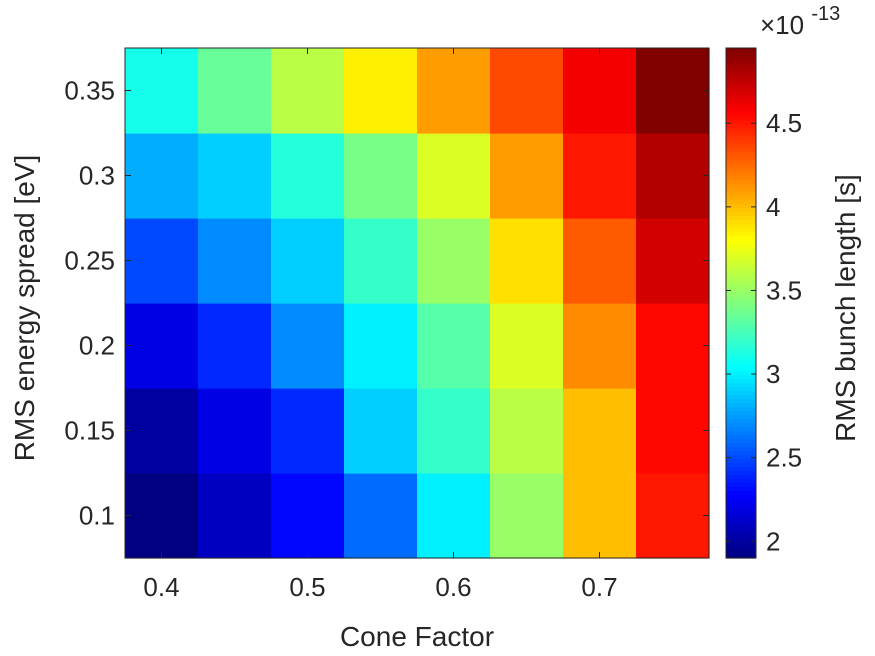 The height and width of the screenshot is (656, 875). What do you see at coordinates (454, 261) in the screenshot?
I see `heatmap-cell-r3-c4` at bounding box center [454, 261].